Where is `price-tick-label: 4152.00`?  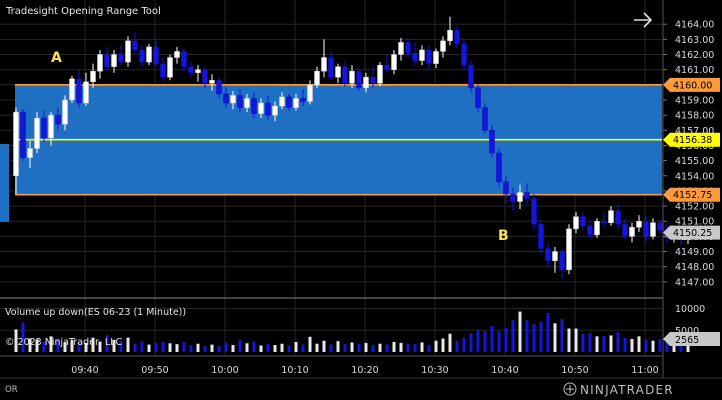
price-tick-label: 4152.00 is located at coordinates (694, 207).